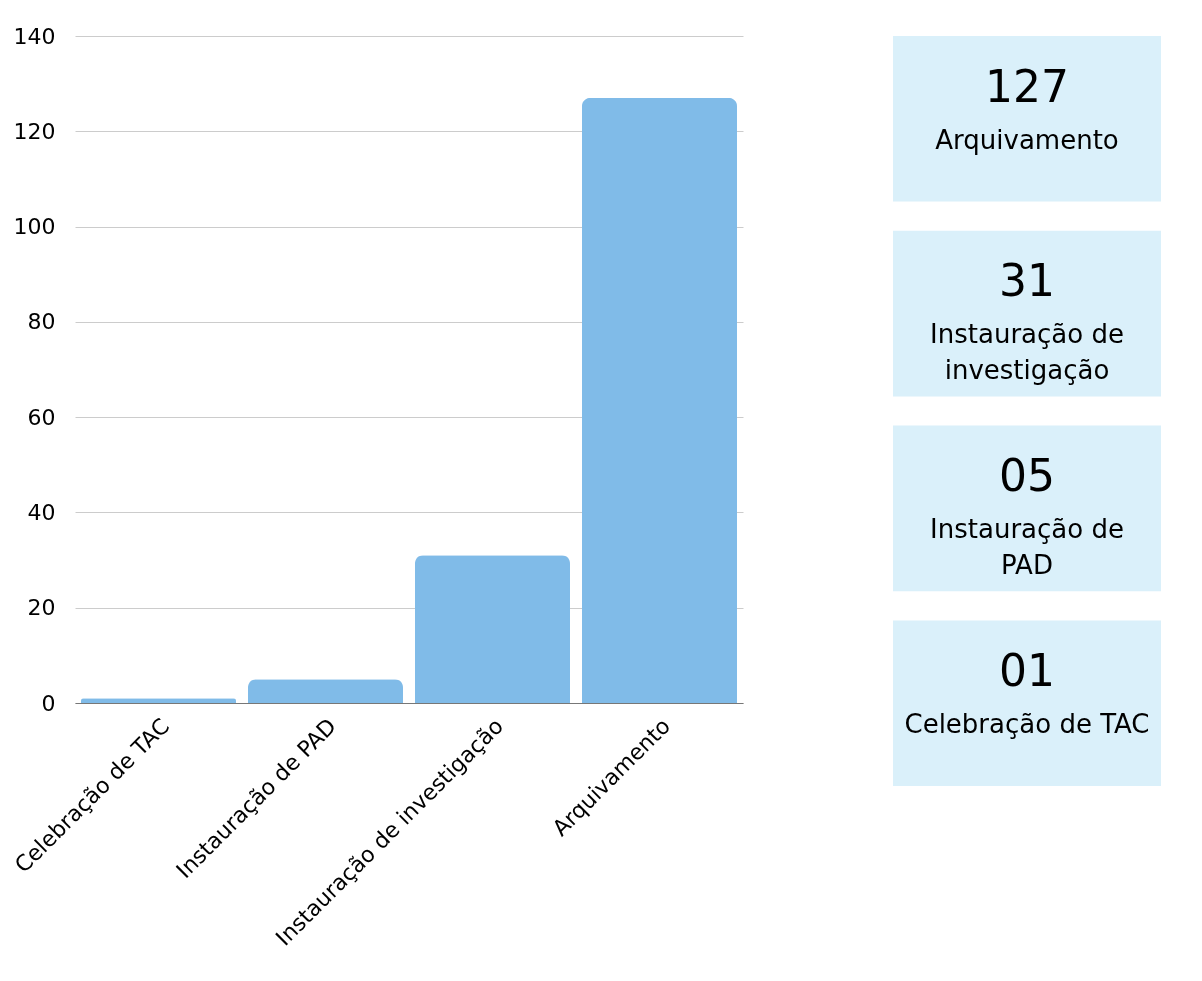 The image size is (1202, 981). What do you see at coordinates (34, 131) in the screenshot?
I see `y-tick-label: 120` at bounding box center [34, 131].